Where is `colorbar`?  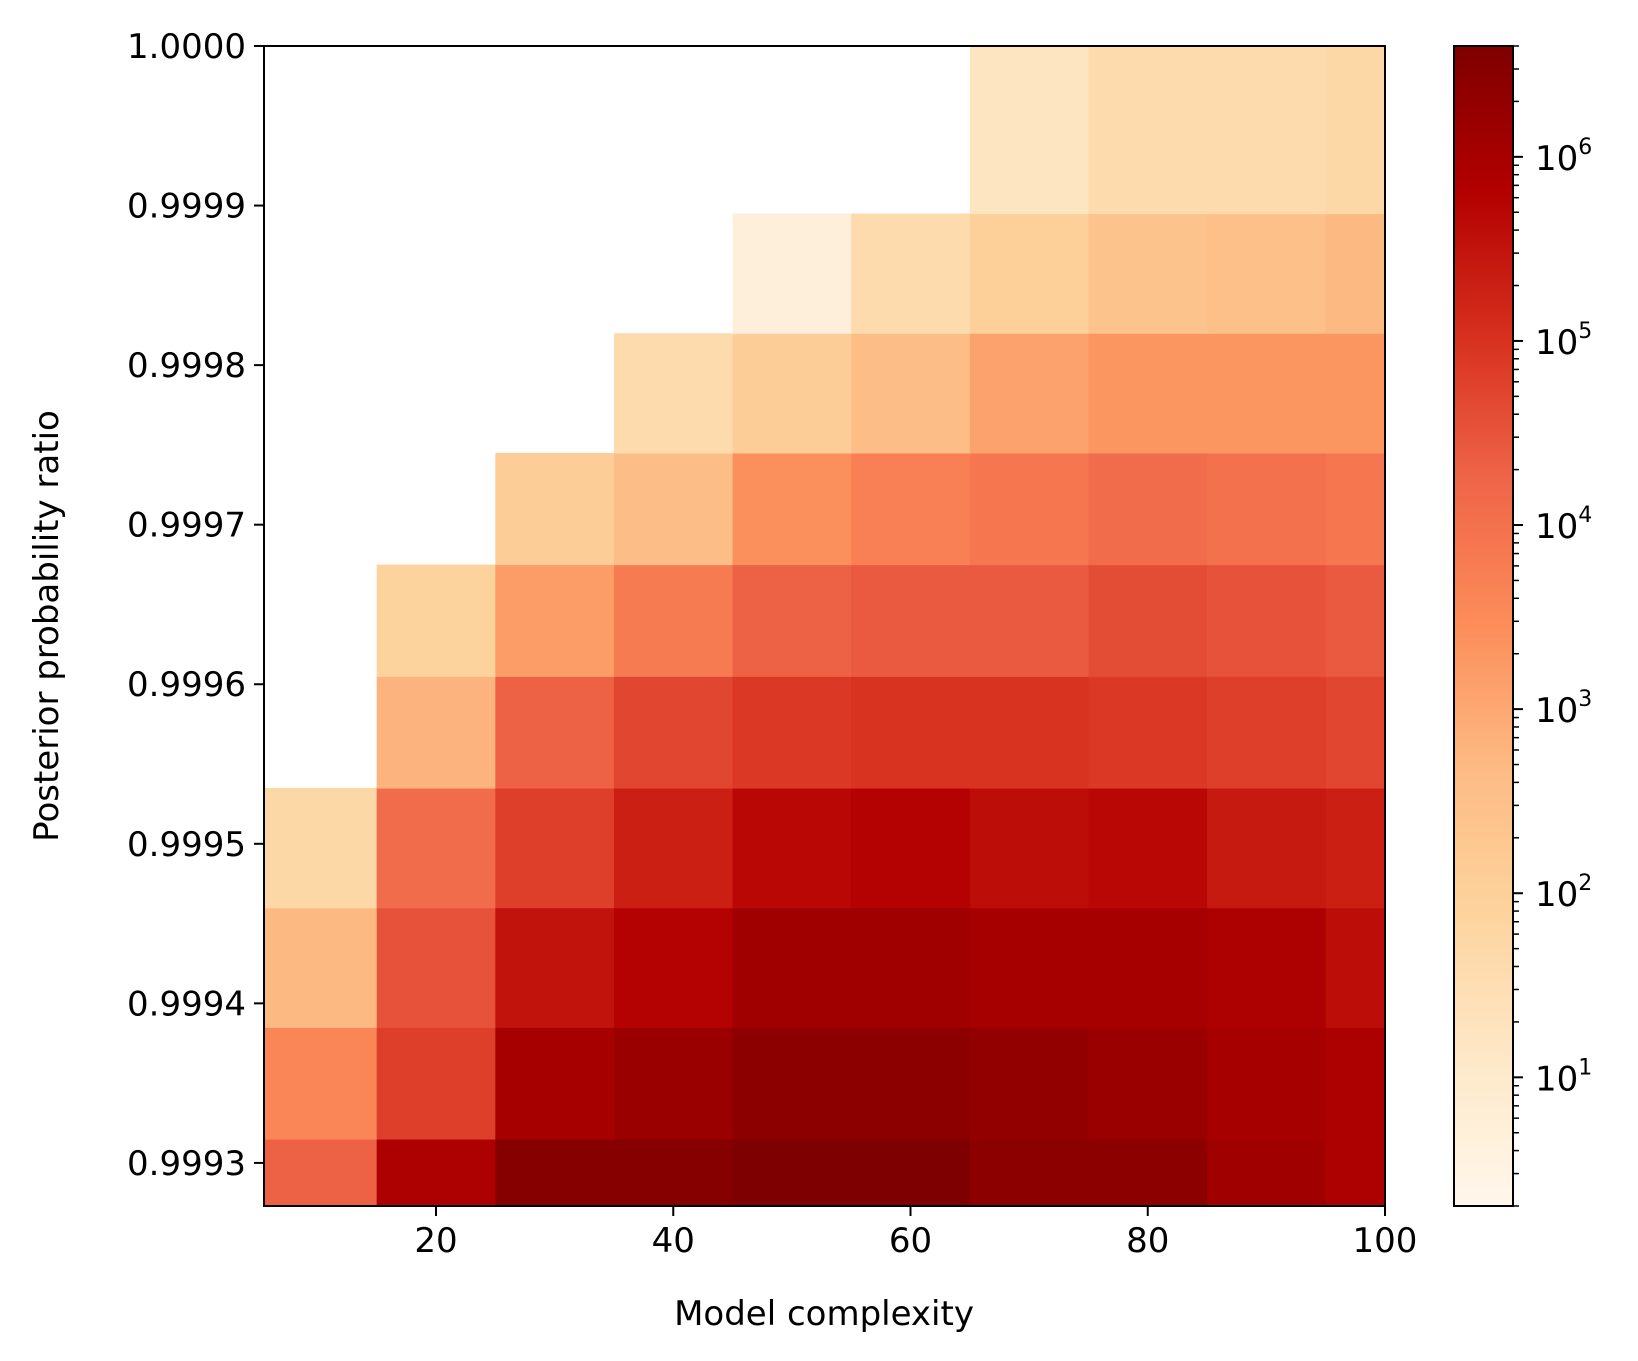 colorbar is located at coordinates (1483, 626).